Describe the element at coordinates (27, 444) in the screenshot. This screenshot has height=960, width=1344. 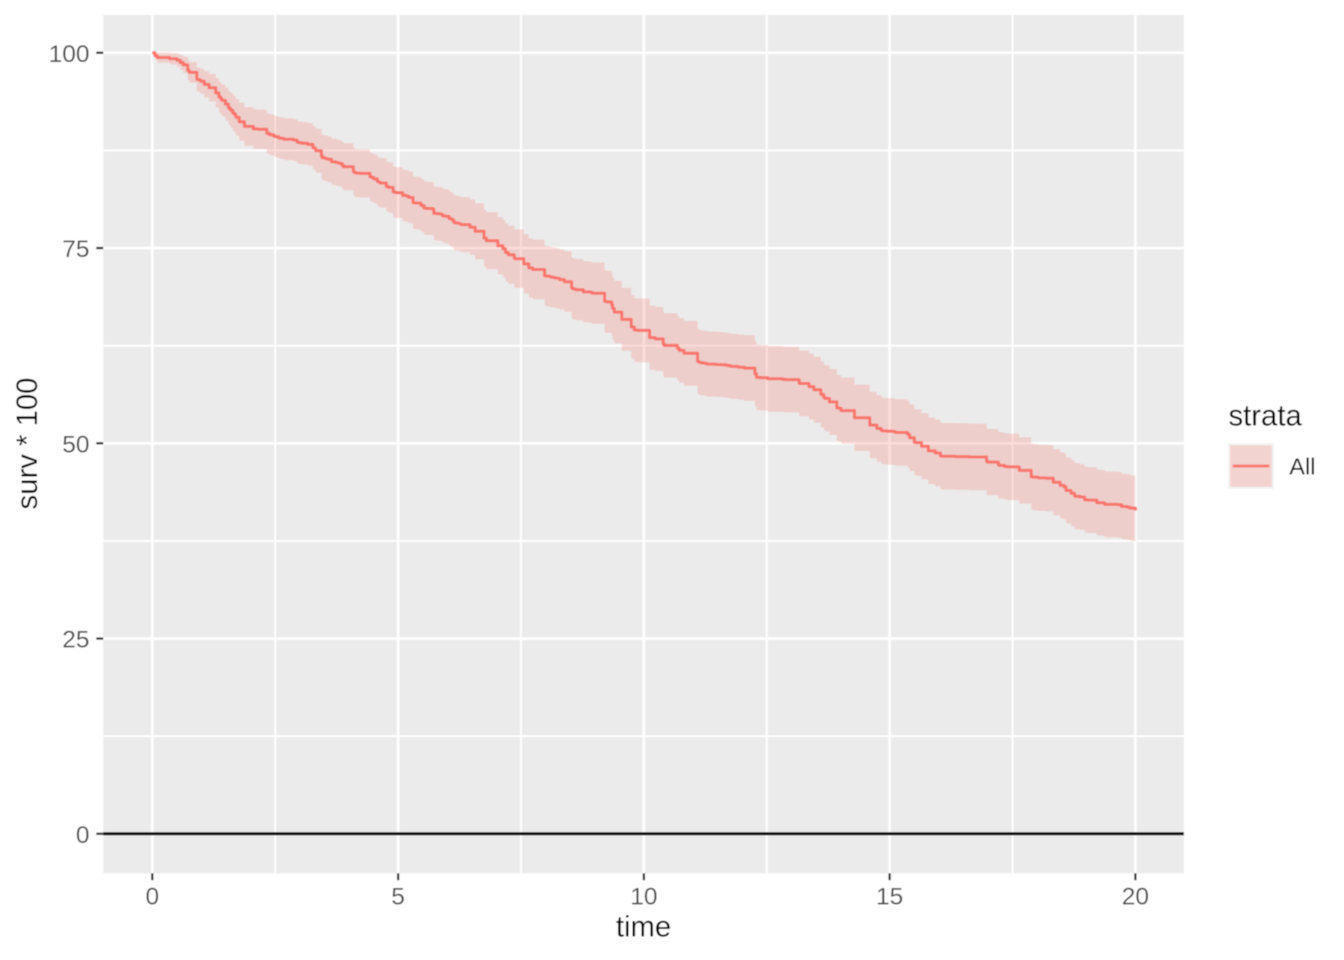
I see `svg-text: surv * 100` at that location.